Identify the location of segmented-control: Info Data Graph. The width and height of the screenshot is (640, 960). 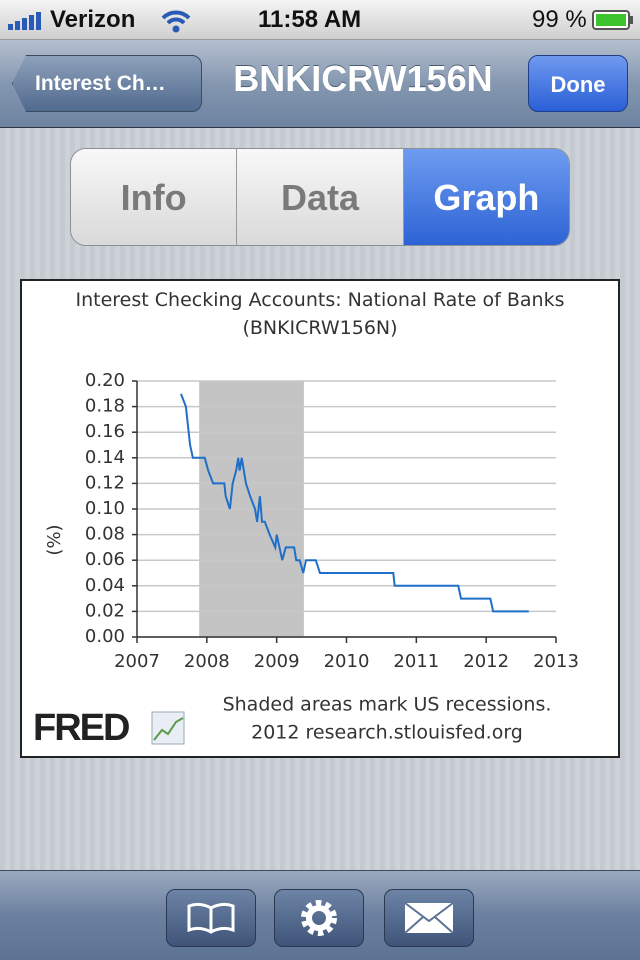
(320, 197).